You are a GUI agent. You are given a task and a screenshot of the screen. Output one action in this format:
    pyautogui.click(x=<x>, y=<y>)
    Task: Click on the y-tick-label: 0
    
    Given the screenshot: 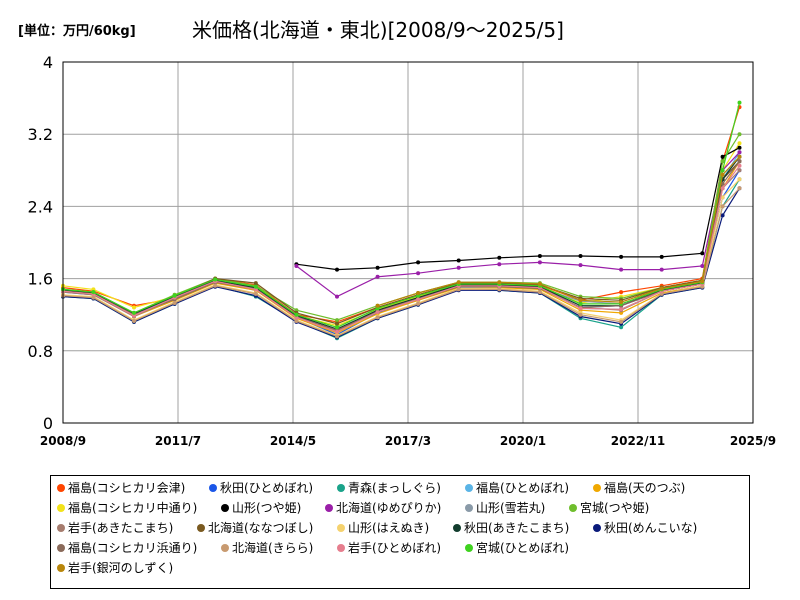 What is the action you would take?
    pyautogui.click(x=48, y=423)
    